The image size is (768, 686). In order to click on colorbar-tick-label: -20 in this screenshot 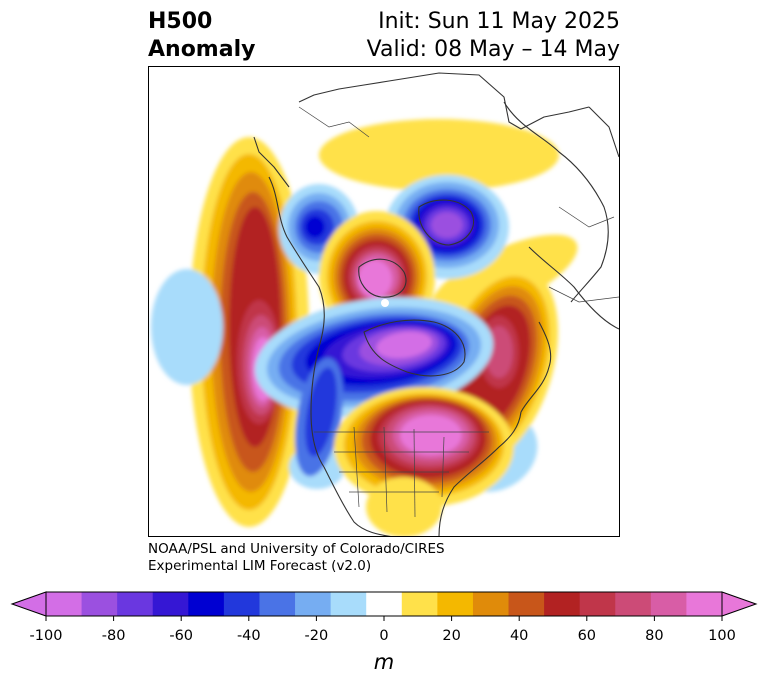, I will do `click(316, 636)`.